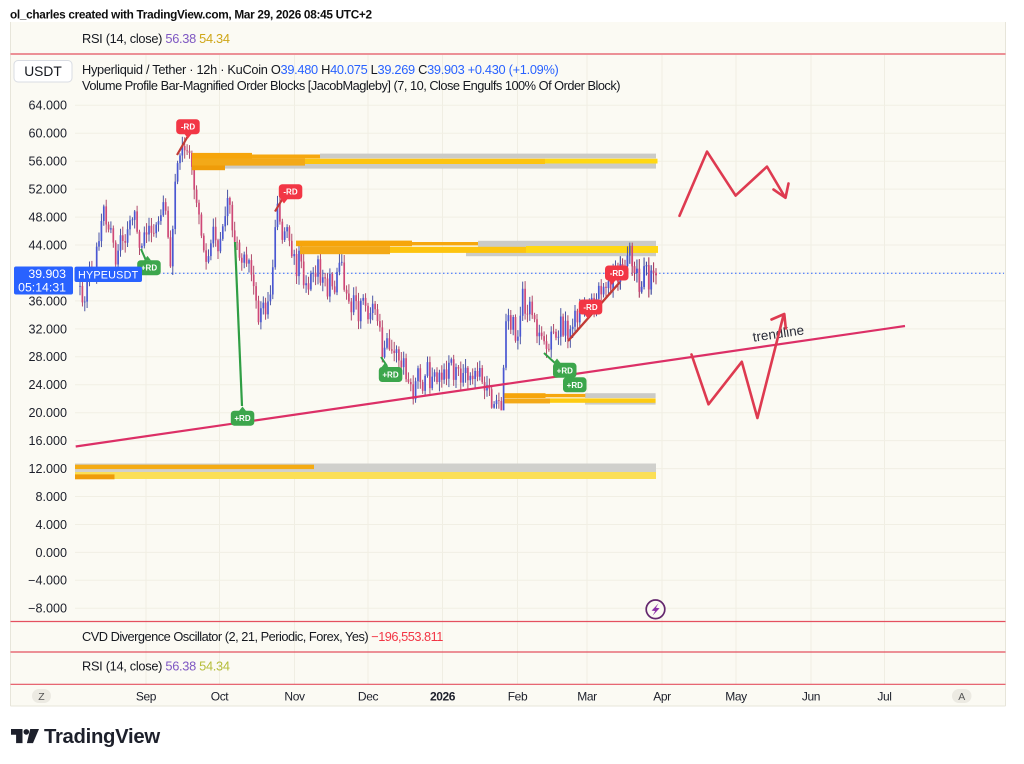  What do you see at coordinates (662, 696) in the screenshot?
I see `svg-text: Apr` at bounding box center [662, 696].